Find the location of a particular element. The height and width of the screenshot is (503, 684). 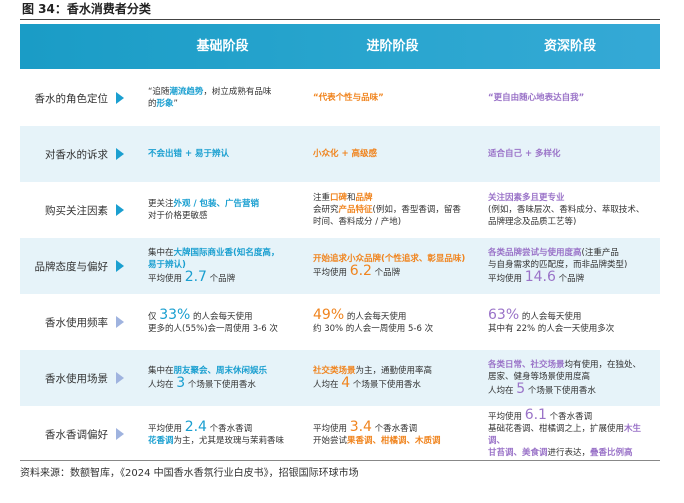

text-segment: 基础花香调、柑橘调之上，扩展使用 is located at coordinates (556, 429).